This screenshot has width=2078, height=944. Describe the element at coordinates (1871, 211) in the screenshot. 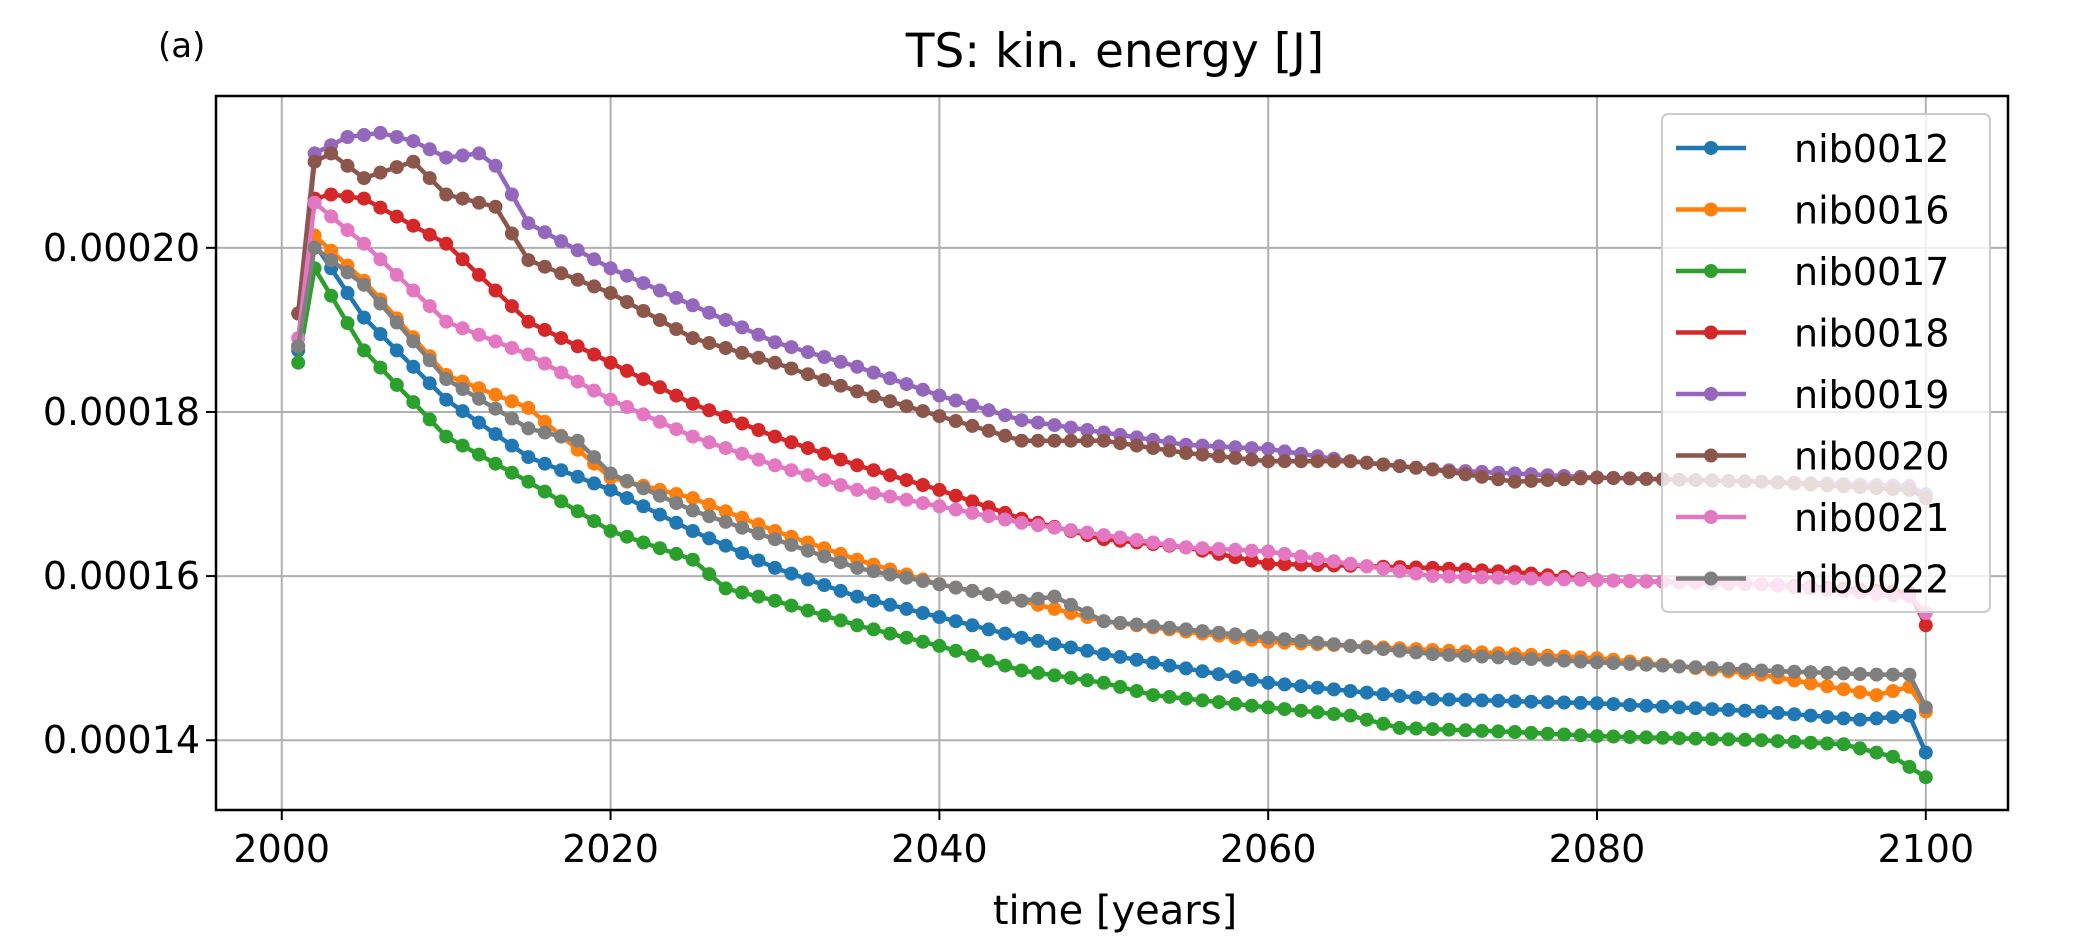

I see `legend-label: nib0016` at that location.